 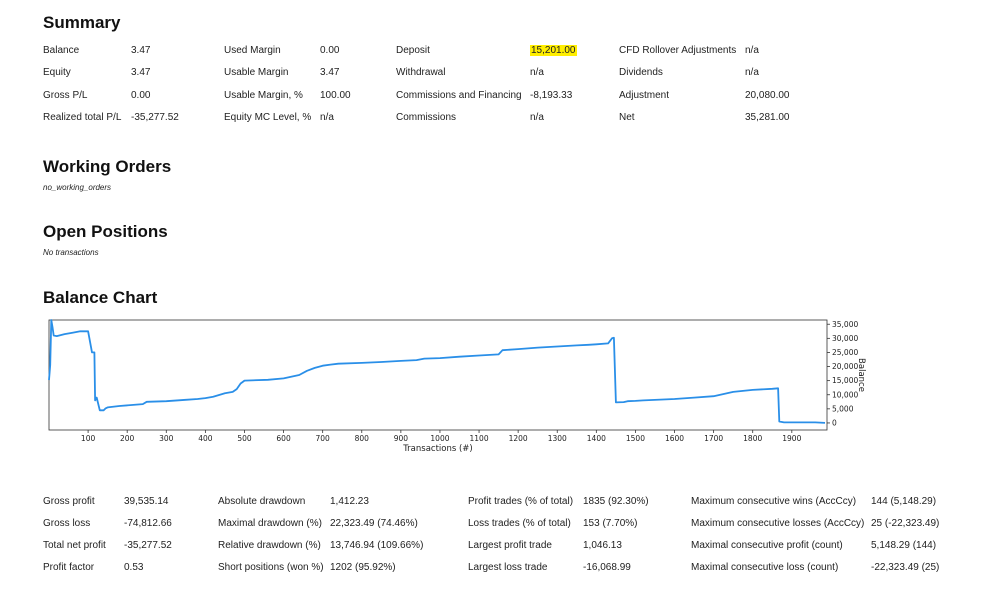 What do you see at coordinates (69, 501) in the screenshot?
I see `stat-label: Gross profit` at bounding box center [69, 501].